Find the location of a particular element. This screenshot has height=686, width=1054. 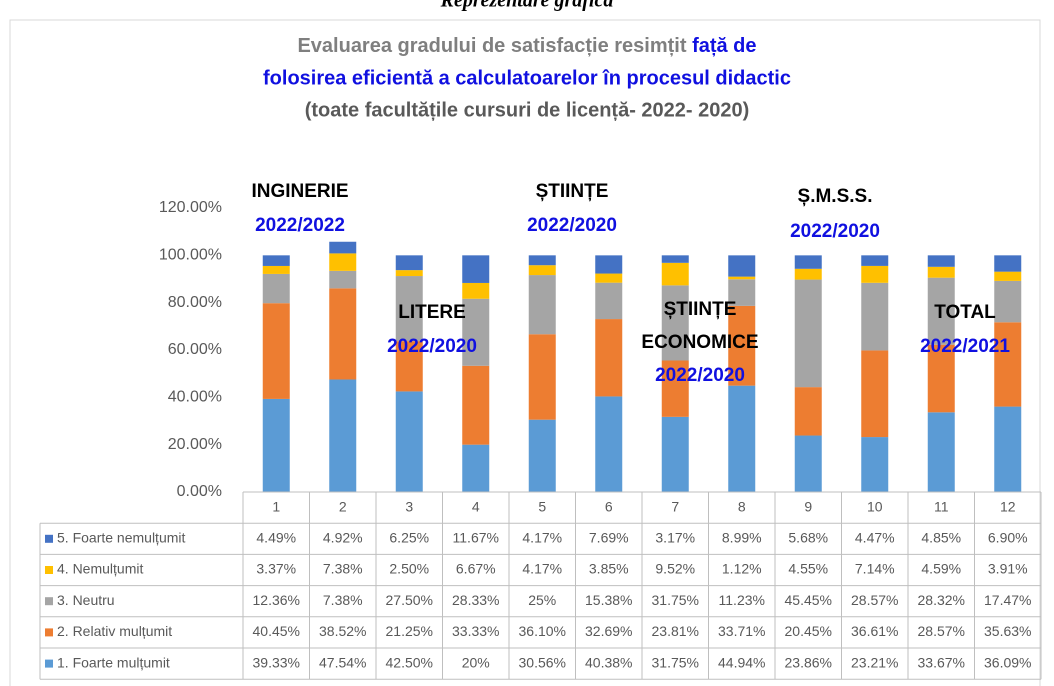

value-label: 9.52% is located at coordinates (675, 569).